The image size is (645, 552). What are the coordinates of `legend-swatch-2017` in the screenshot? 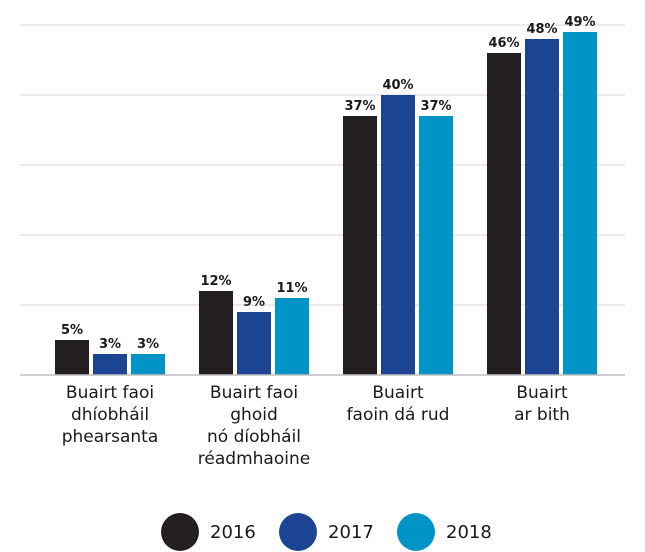 It's located at (298, 532).